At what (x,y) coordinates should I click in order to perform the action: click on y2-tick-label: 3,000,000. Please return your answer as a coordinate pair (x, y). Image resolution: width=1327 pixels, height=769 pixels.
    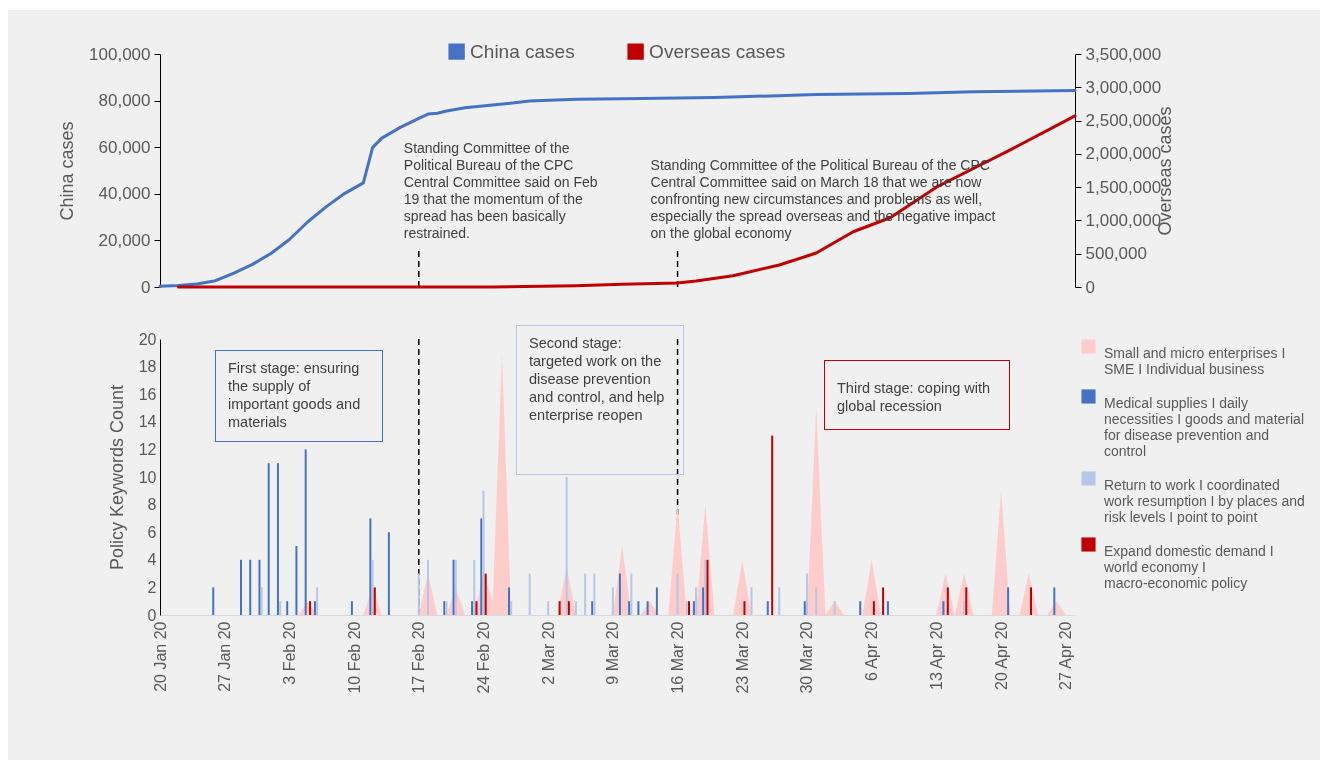
    Looking at the image, I should click on (1123, 87).